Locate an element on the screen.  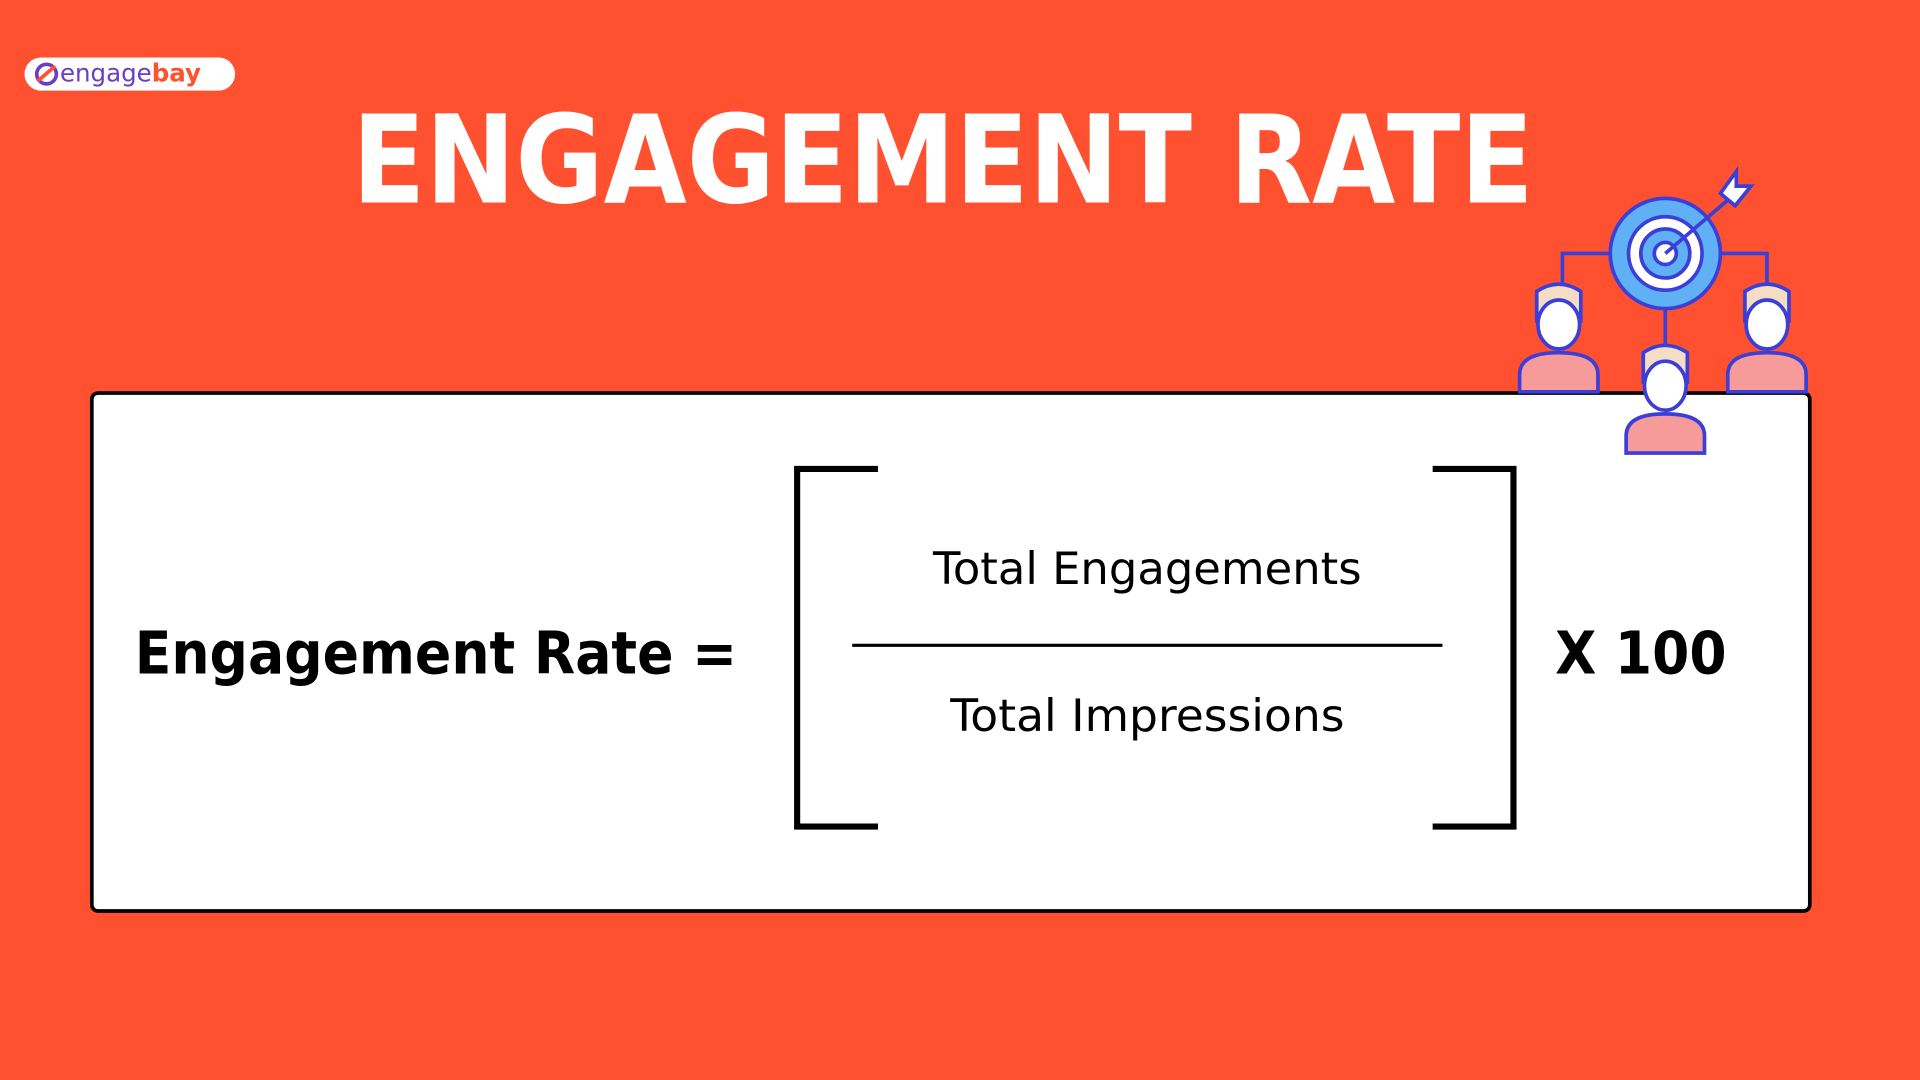
multiplier: X 100 is located at coordinates (1640, 653).